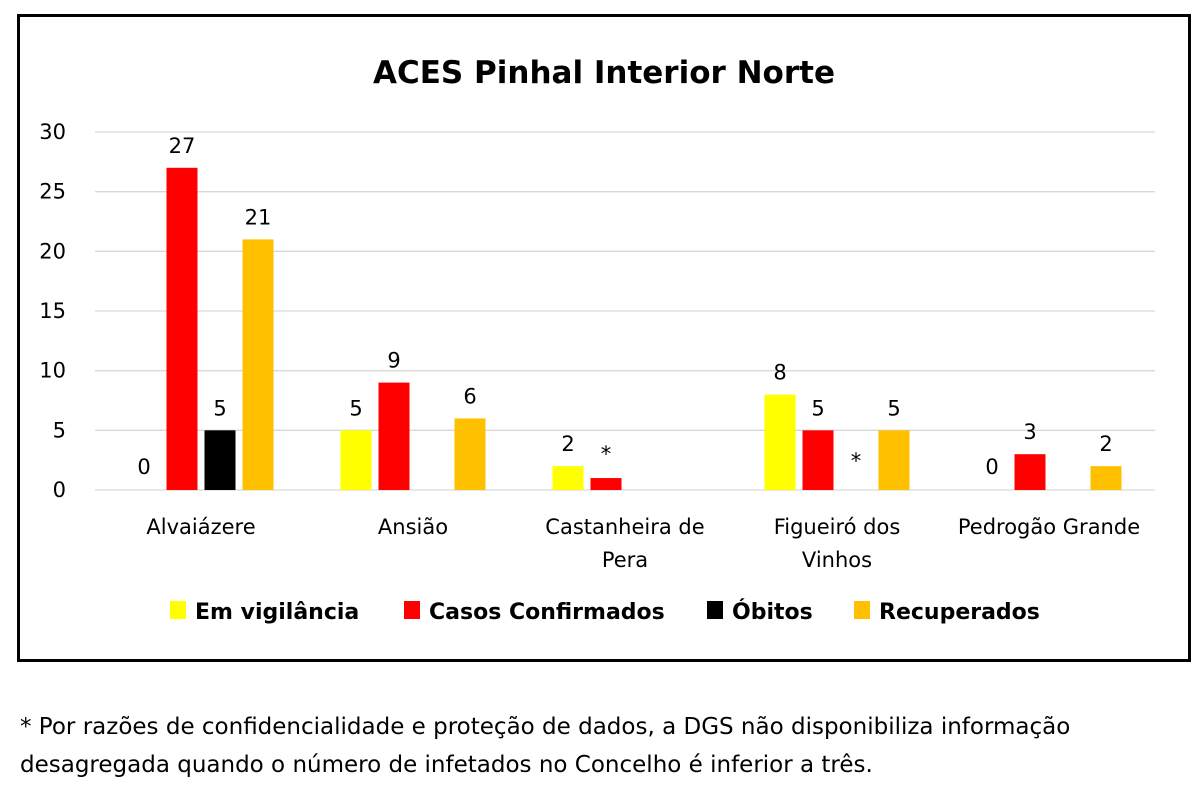 The width and height of the screenshot is (1200, 790). I want to click on y-tick-label: 30, so click(52, 132).